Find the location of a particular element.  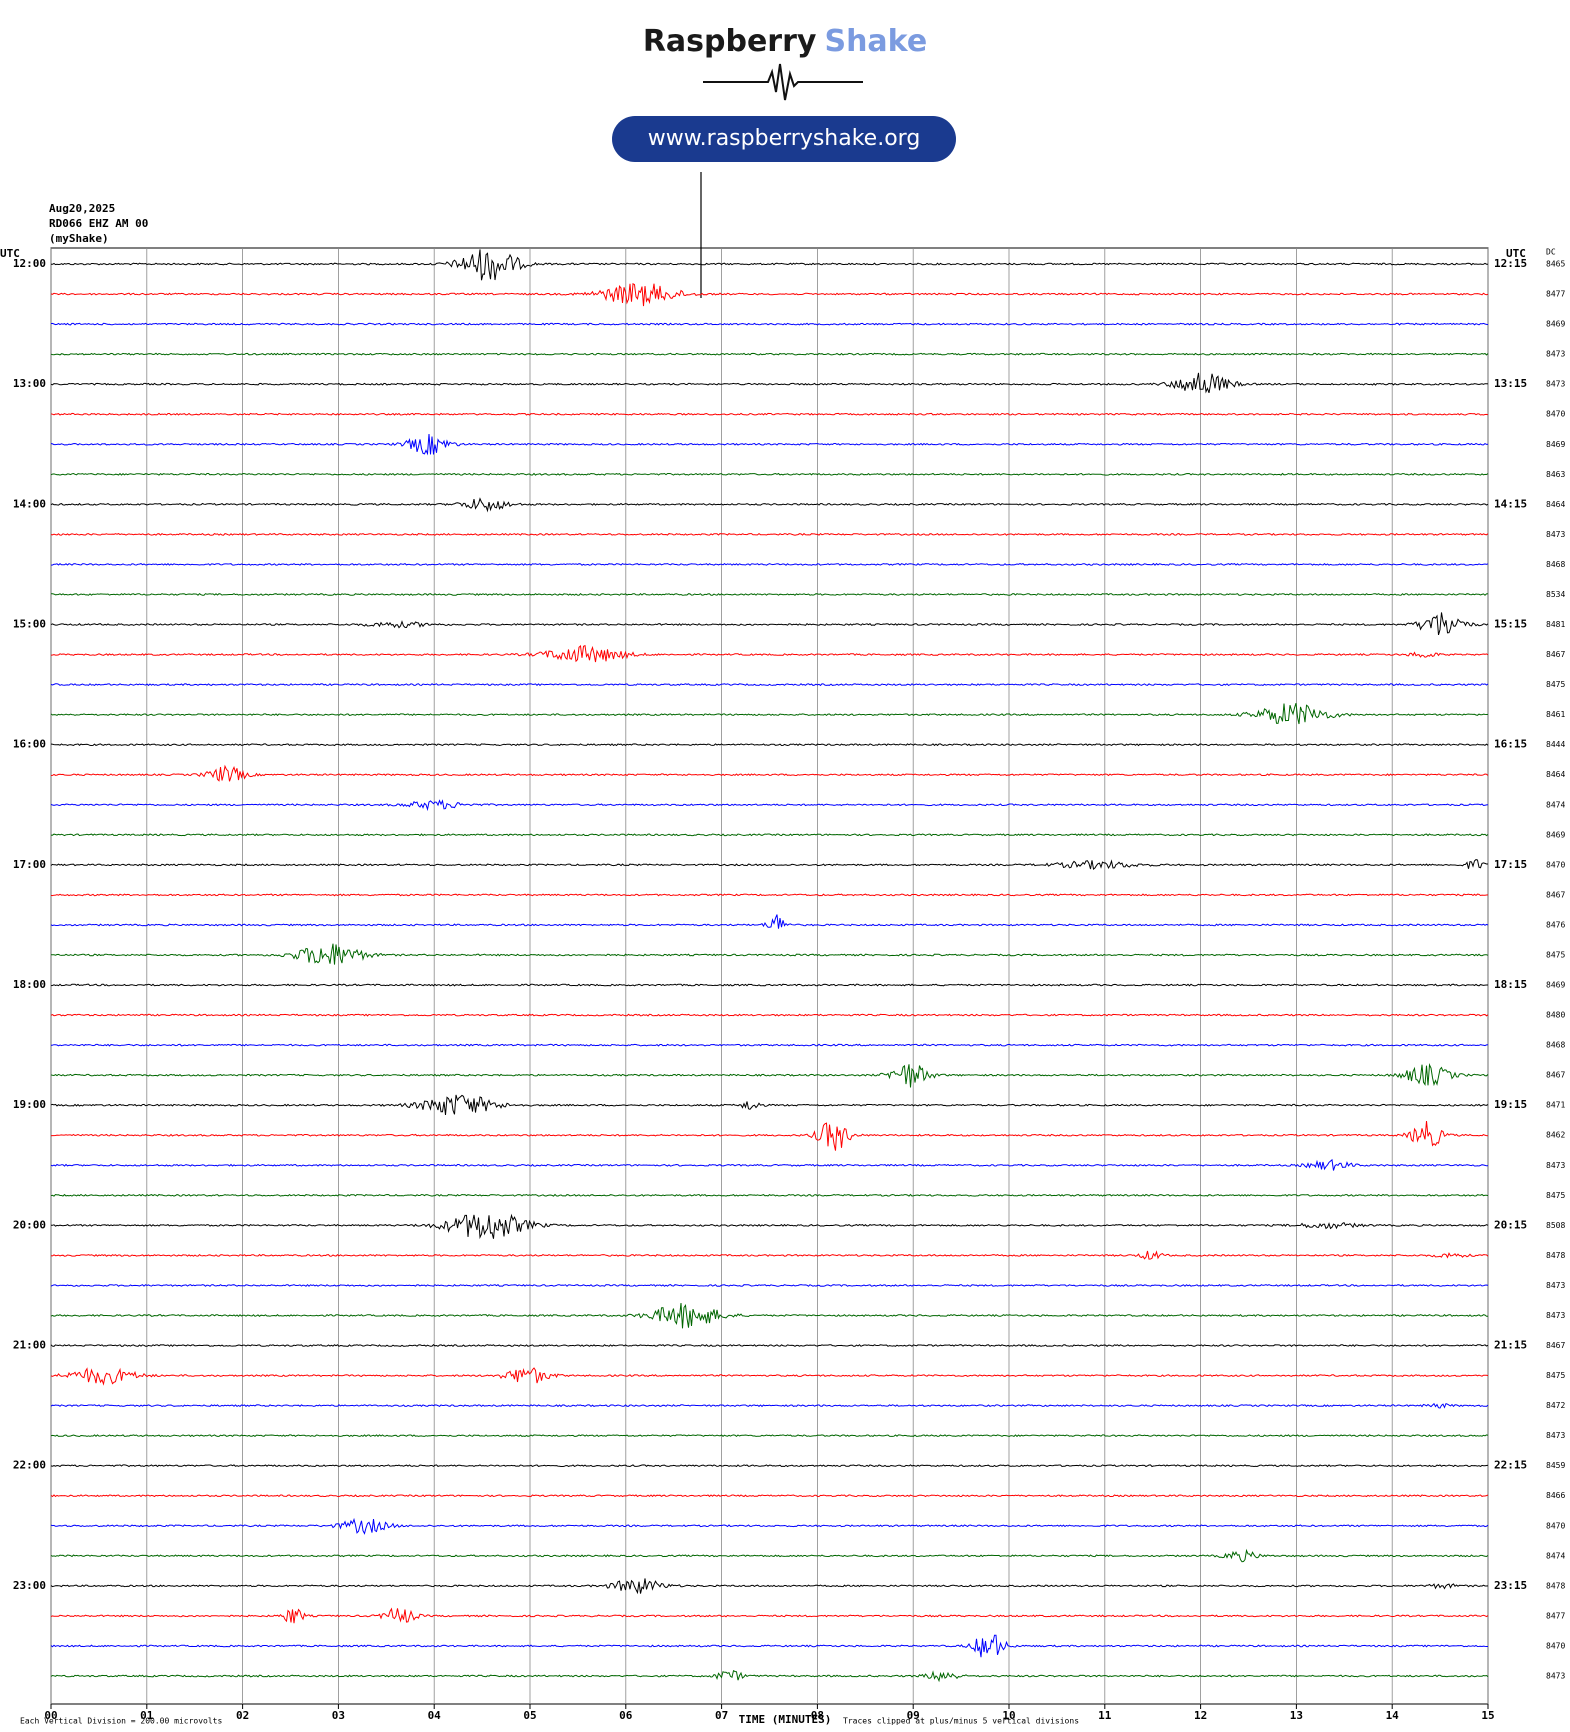

x-tick-label: 01 is located at coordinates (147, 1715).